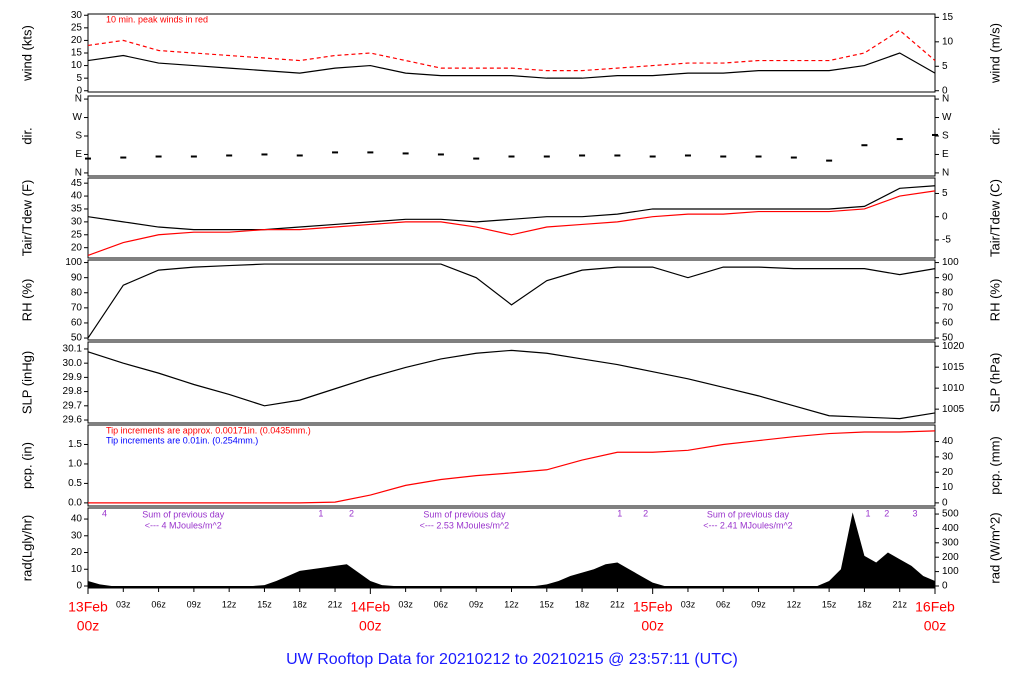  I want to click on y-tick-label: N, so click(78, 173).